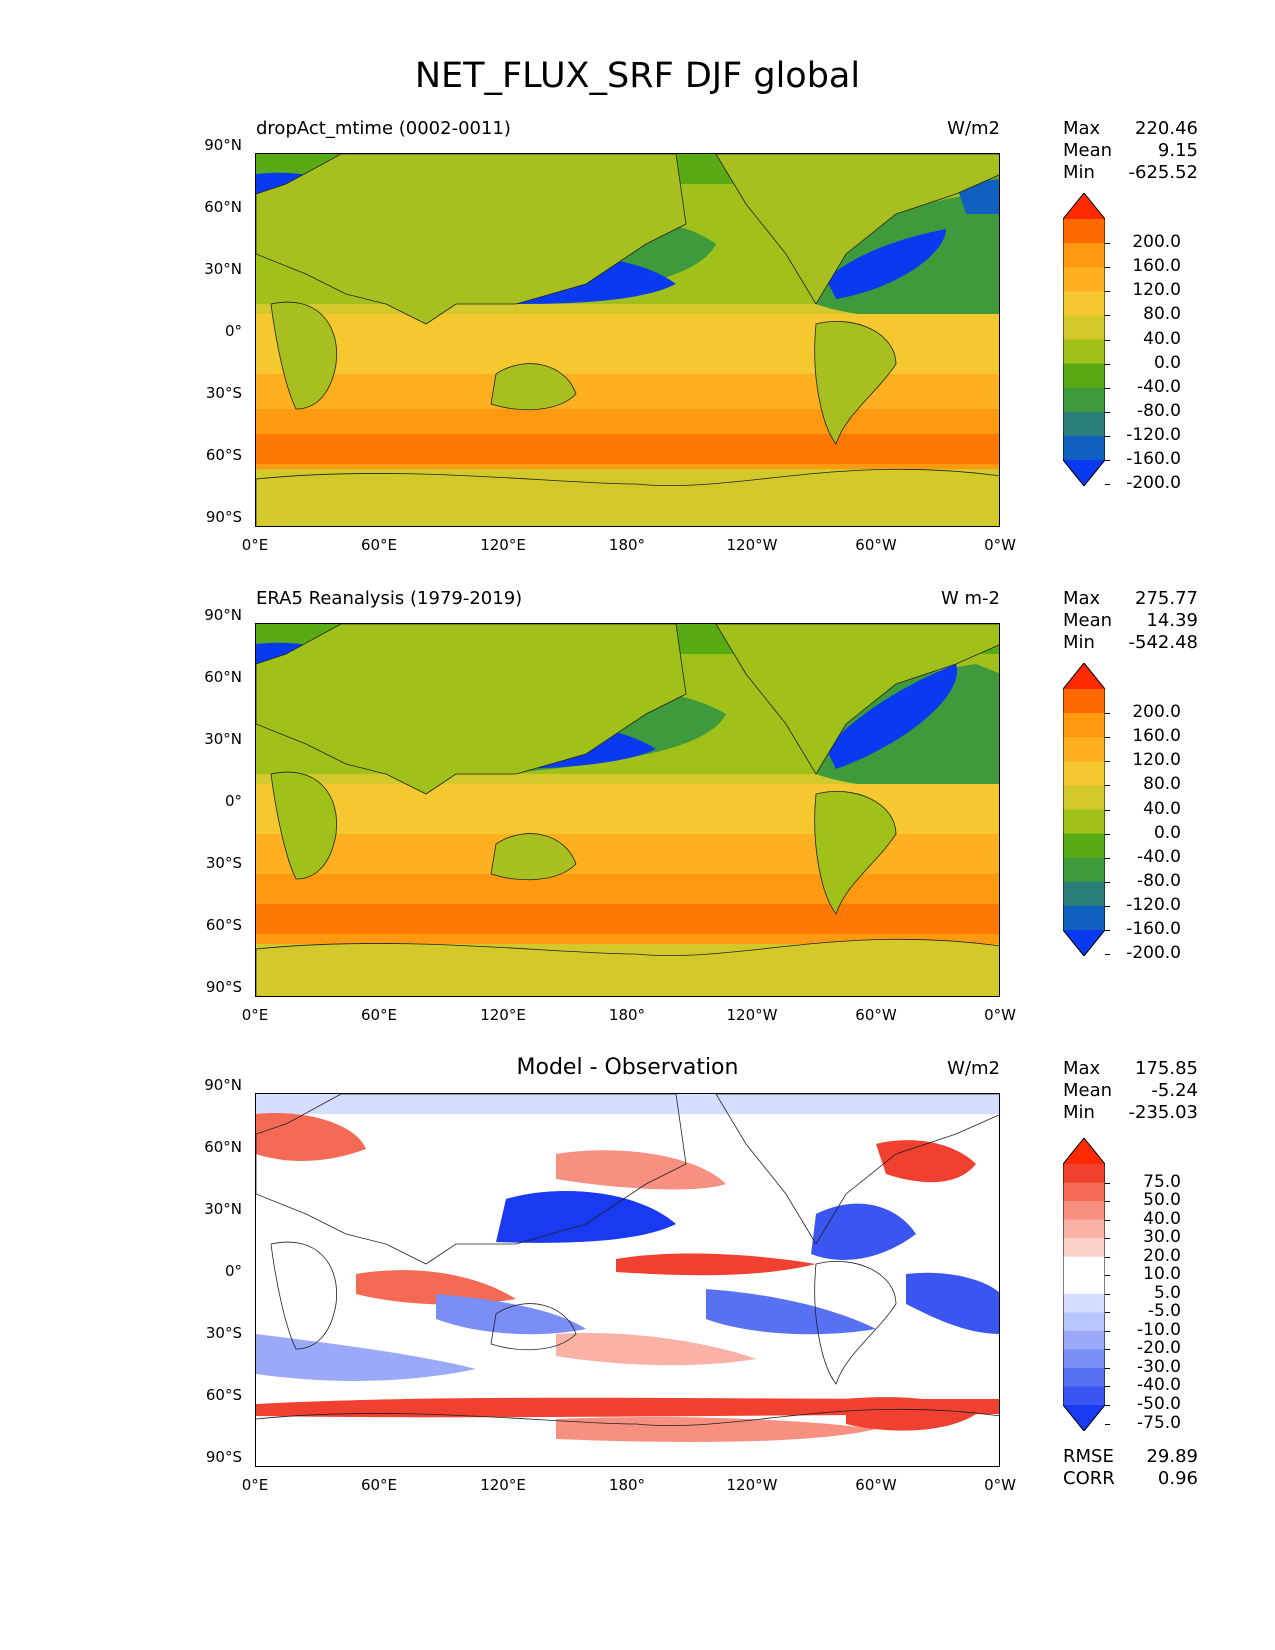  I want to click on map-observation-field, so click(627, 810).